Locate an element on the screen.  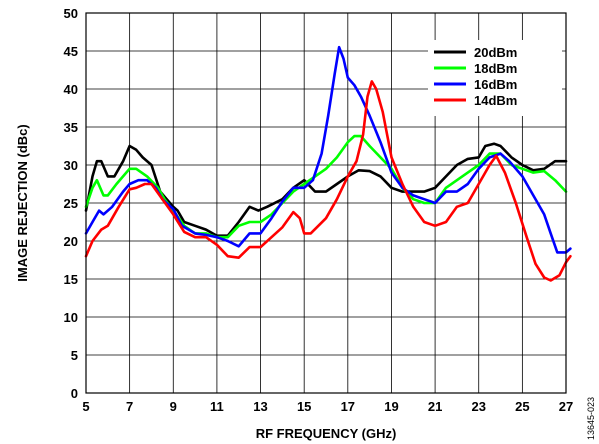
y-tick-label: 15 is located at coordinates (71, 279).